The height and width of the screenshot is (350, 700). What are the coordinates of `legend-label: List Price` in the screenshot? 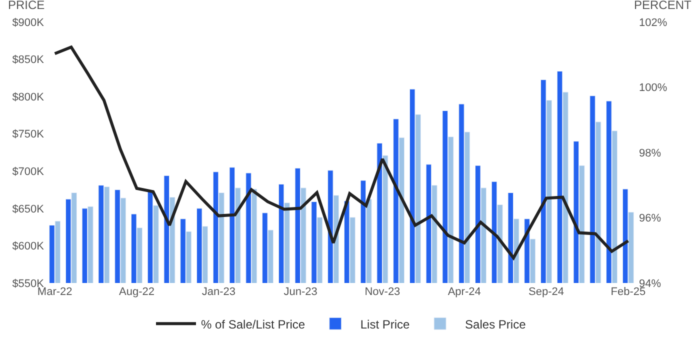 It's located at (385, 324).